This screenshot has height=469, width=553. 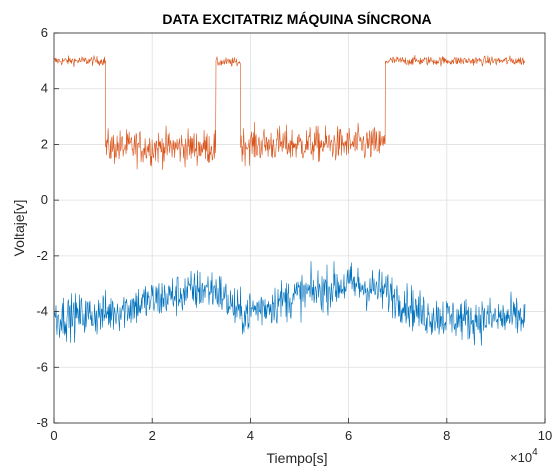 I want to click on x-tick-label: 2, so click(x=152, y=435).